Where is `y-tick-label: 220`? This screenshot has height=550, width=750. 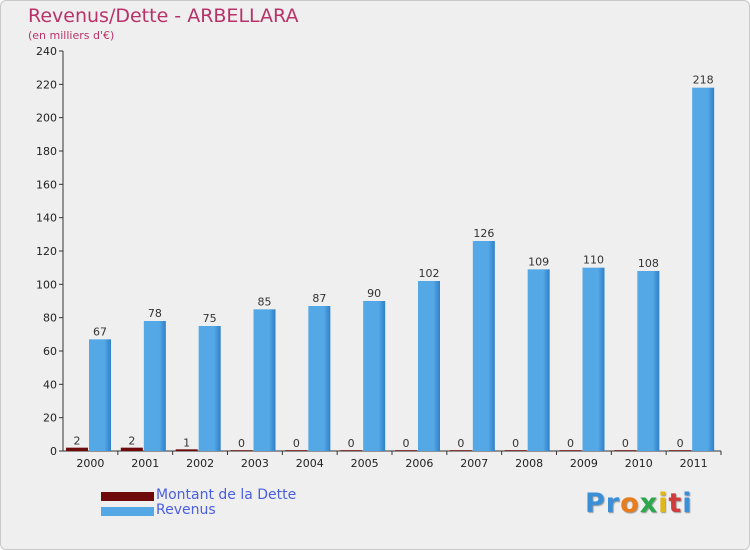 y-tick-label: 220 is located at coordinates (46, 84).